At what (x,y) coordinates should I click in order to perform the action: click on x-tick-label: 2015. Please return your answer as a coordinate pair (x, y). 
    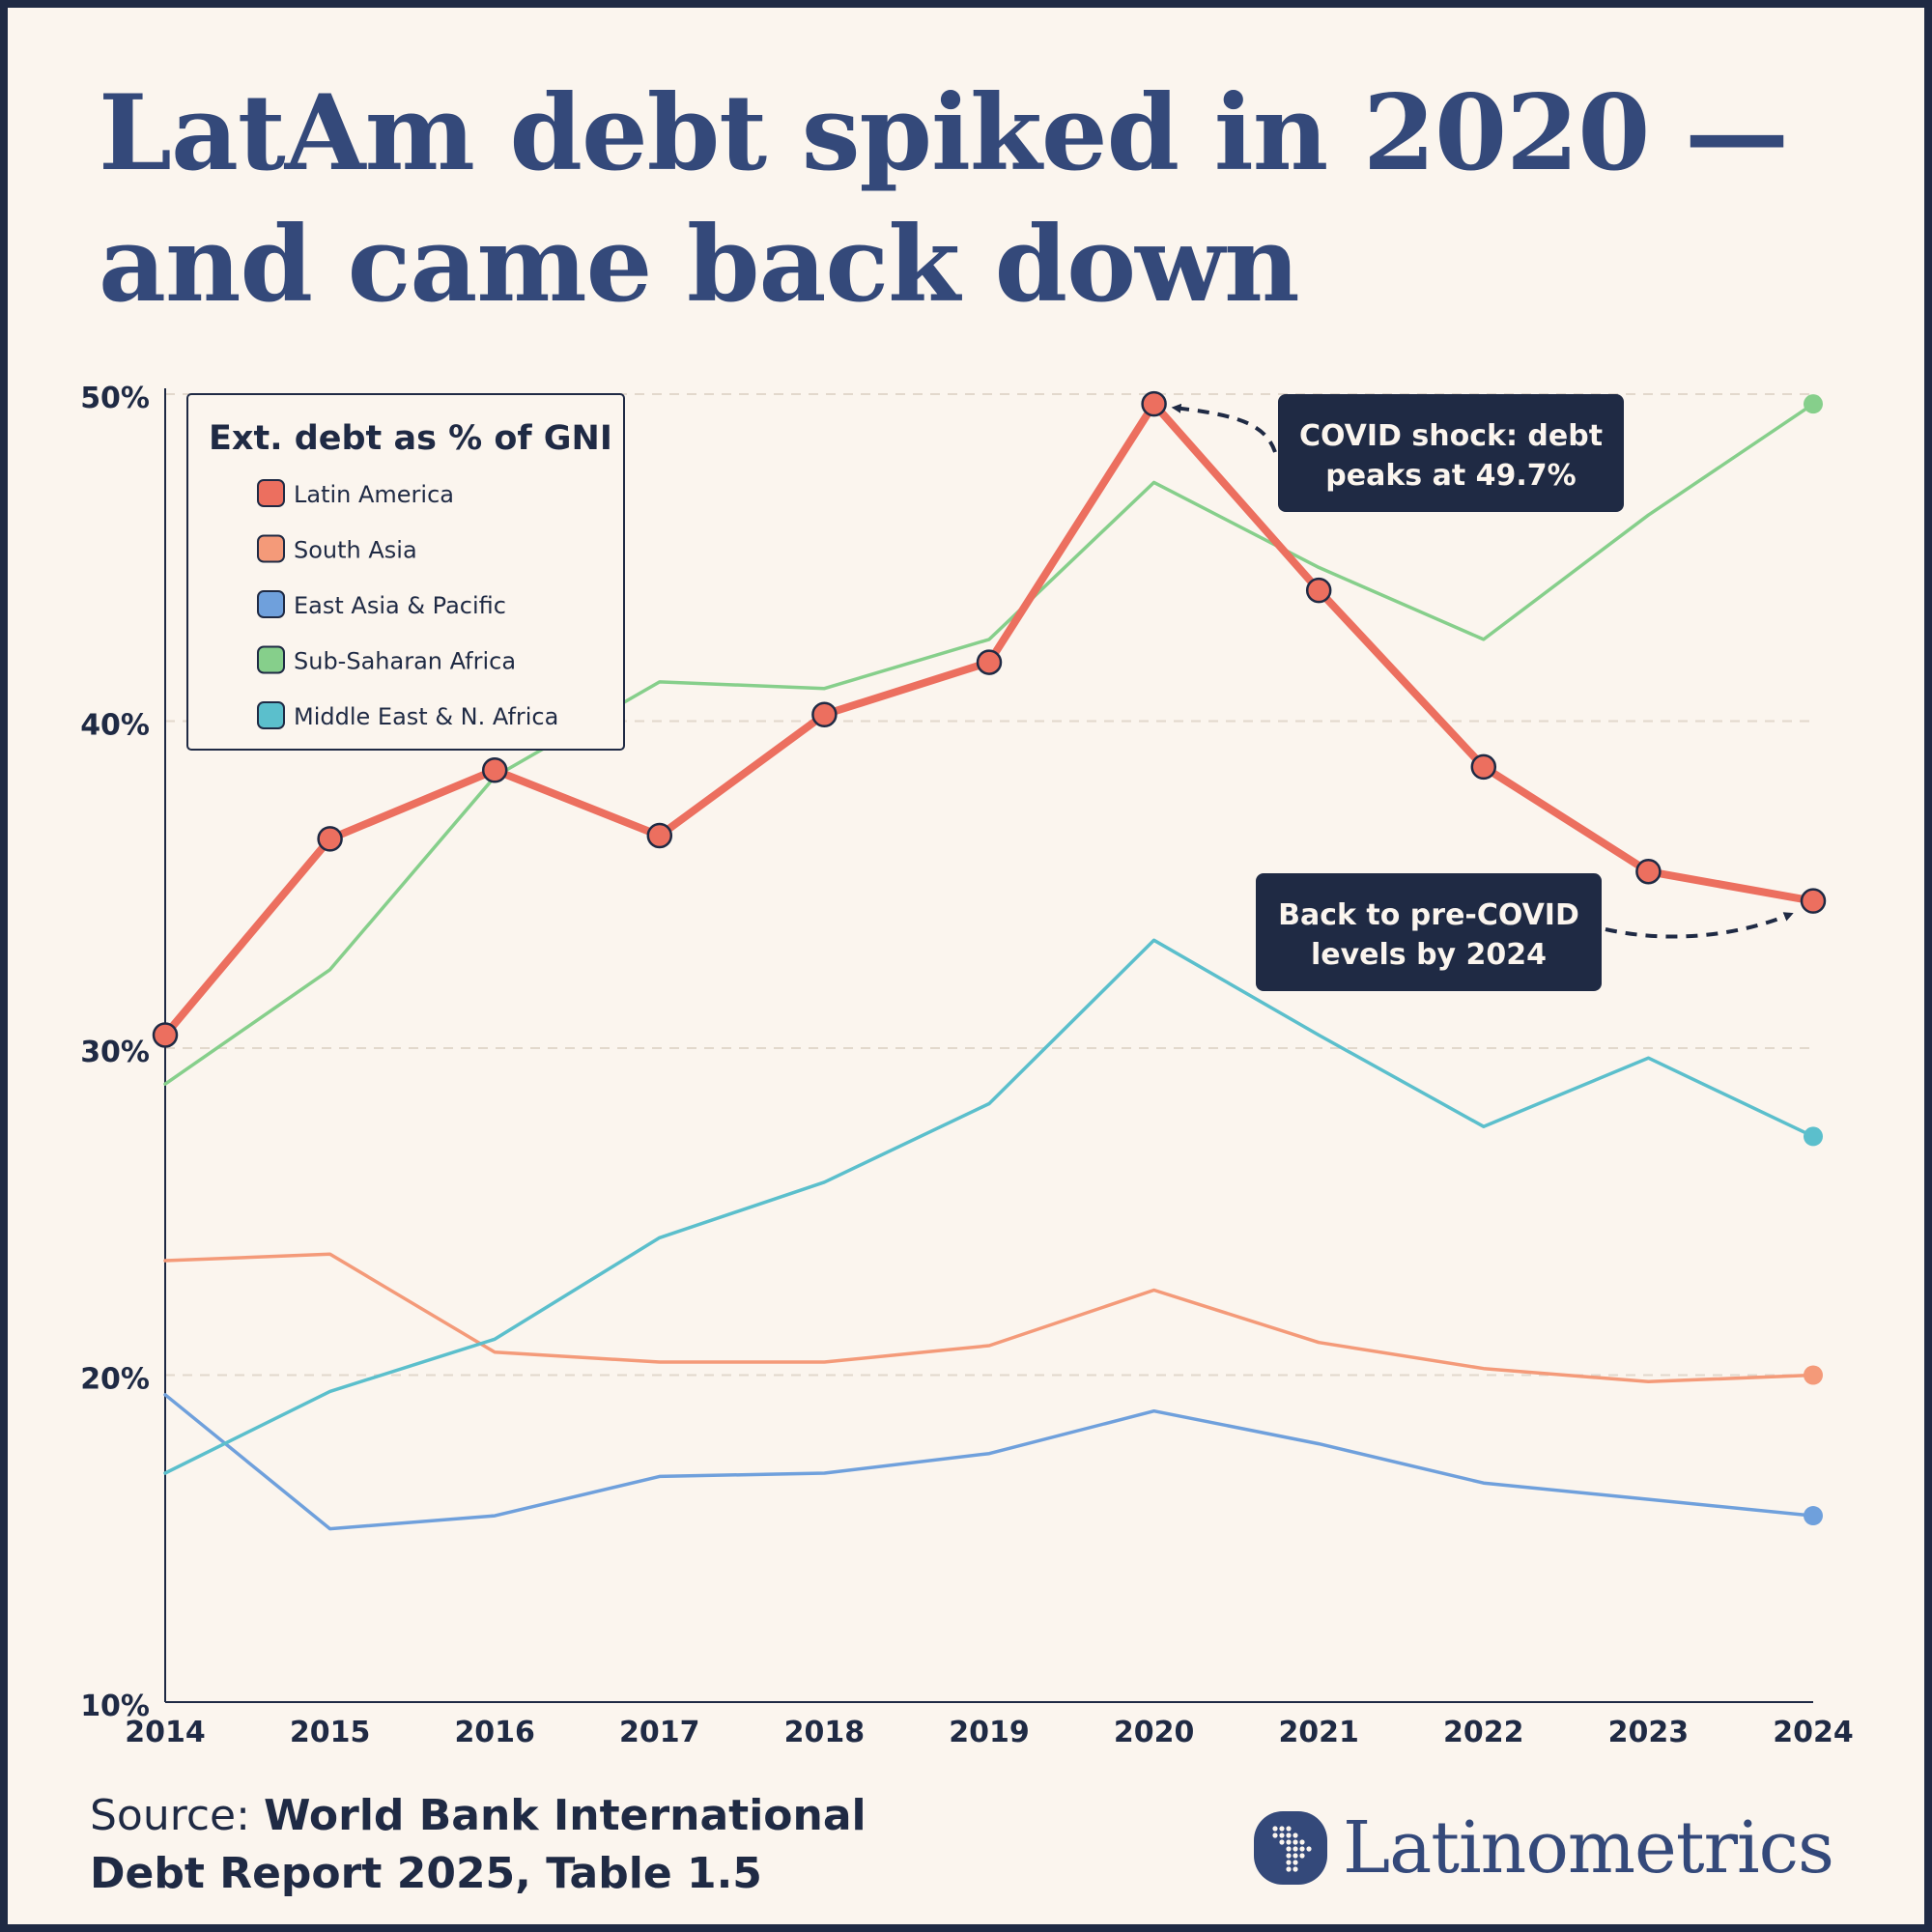
    Looking at the image, I should click on (330, 1732).